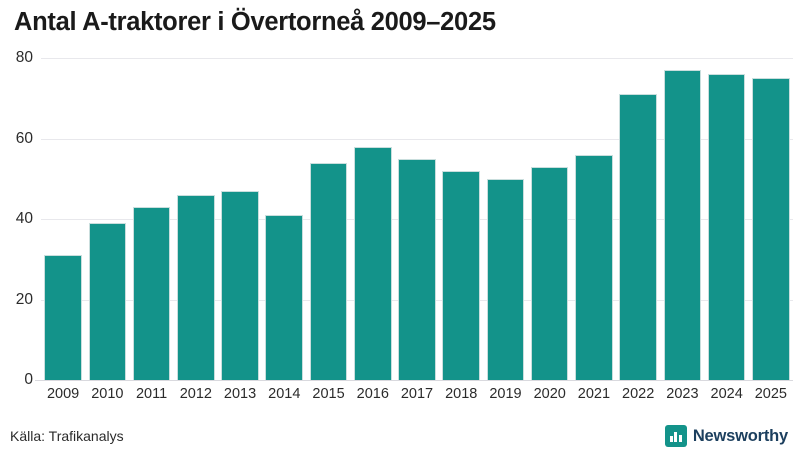 Image resolution: width=800 pixels, height=450 pixels. What do you see at coordinates (770, 394) in the screenshot?
I see `x-axis-tick-label: 2025` at bounding box center [770, 394].